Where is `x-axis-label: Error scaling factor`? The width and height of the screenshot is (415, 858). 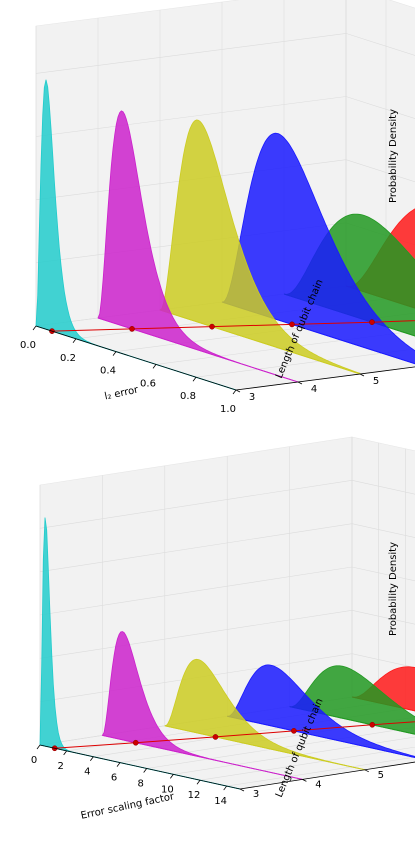 x-axis-label: Error scaling factor is located at coordinates (128, 806).